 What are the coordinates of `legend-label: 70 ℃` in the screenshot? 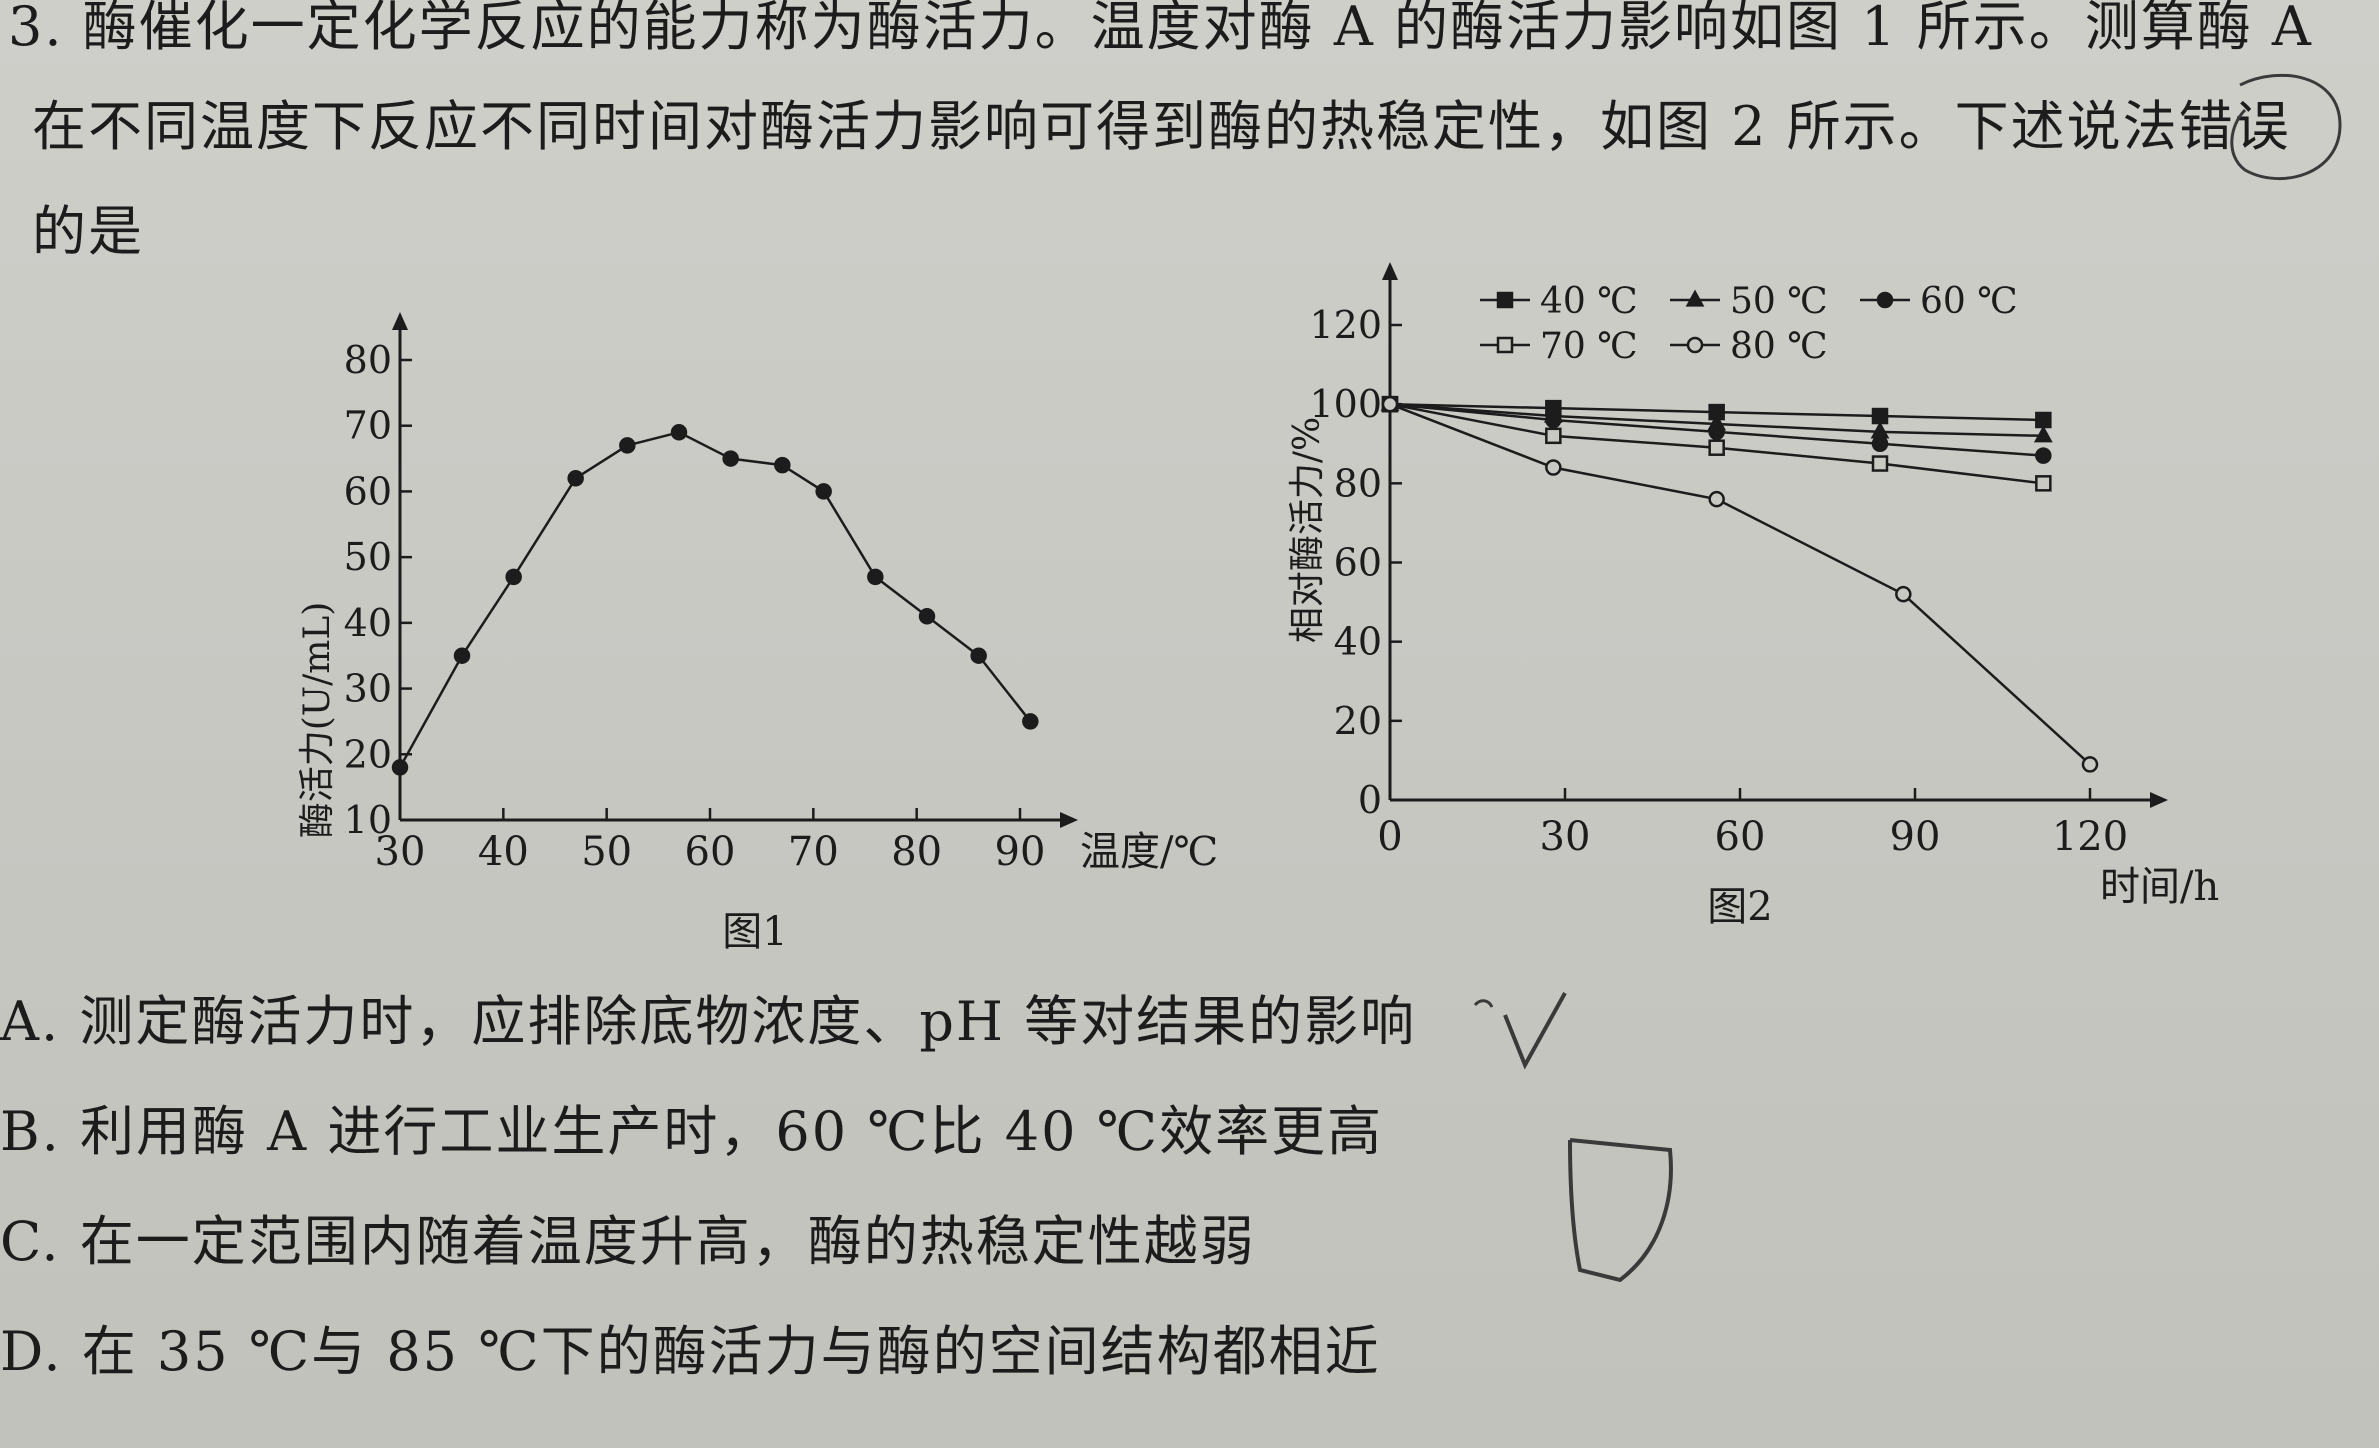 It's located at (1589, 346).